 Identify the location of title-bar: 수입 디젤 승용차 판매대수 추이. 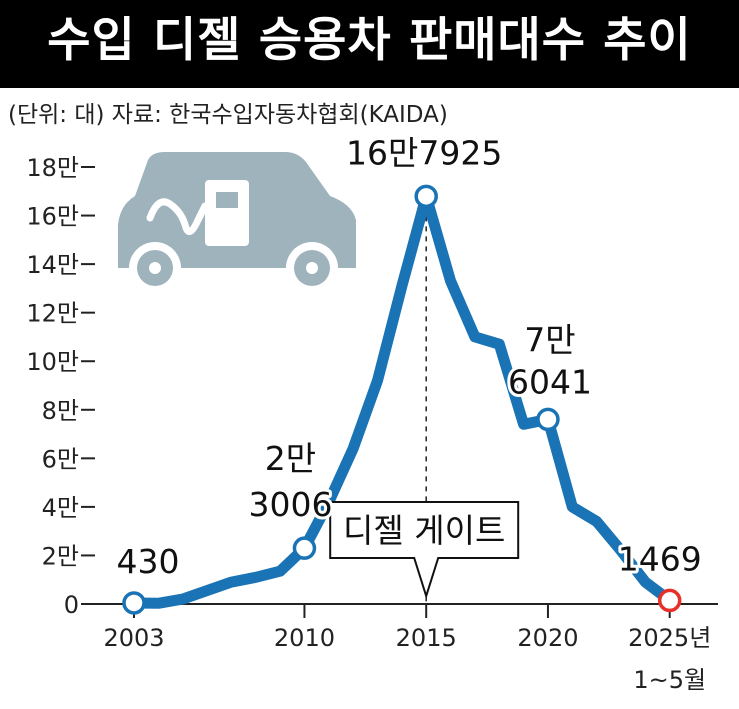
(369, 44).